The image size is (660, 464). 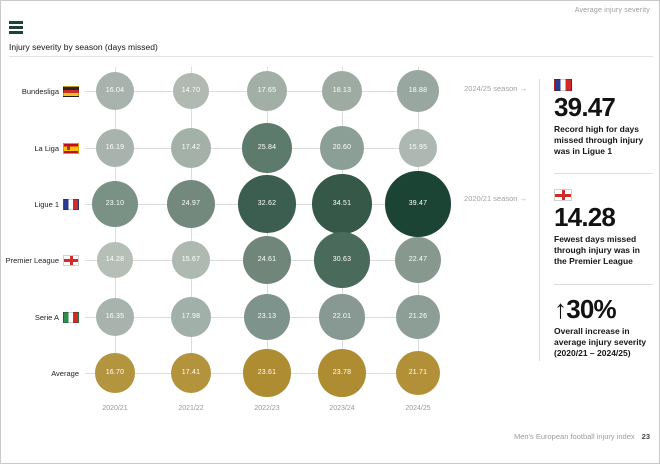 What do you see at coordinates (612, 10) in the screenshot?
I see `header-category-label: Average injury severity` at bounding box center [612, 10].